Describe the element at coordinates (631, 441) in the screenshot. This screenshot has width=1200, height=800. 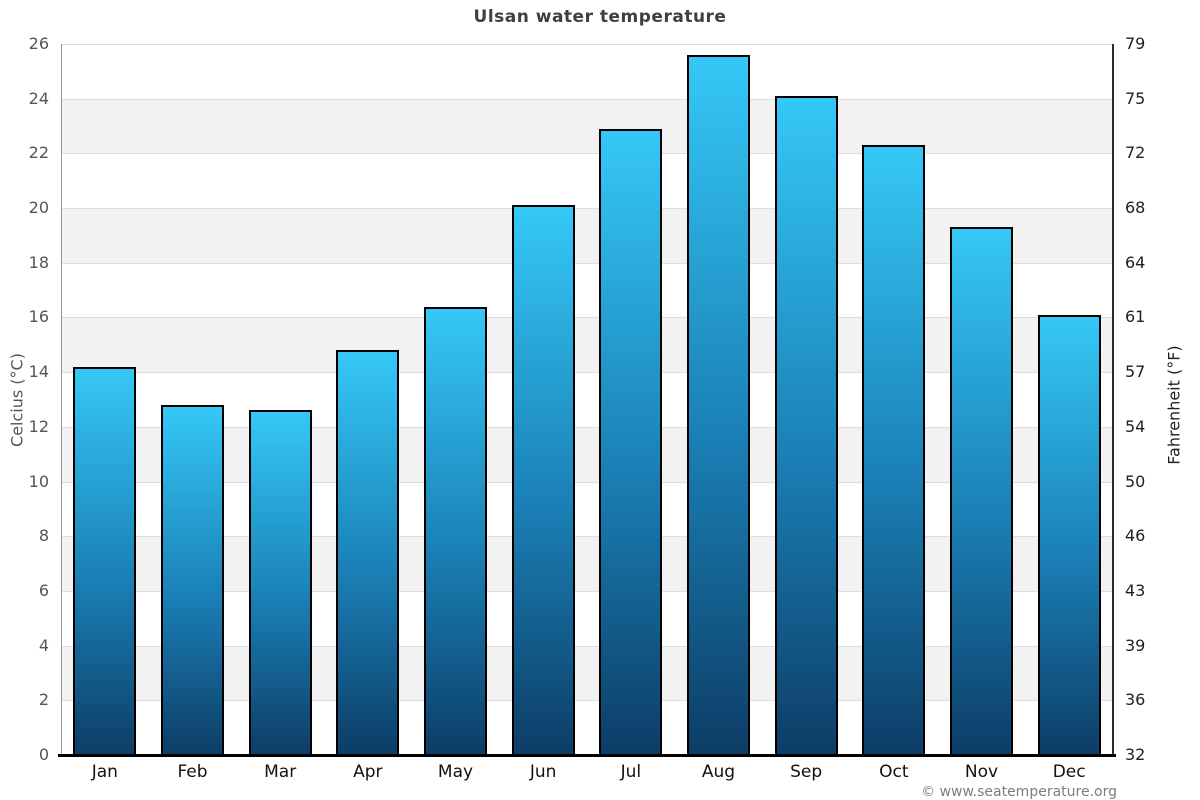
I see `bar-jul` at that location.